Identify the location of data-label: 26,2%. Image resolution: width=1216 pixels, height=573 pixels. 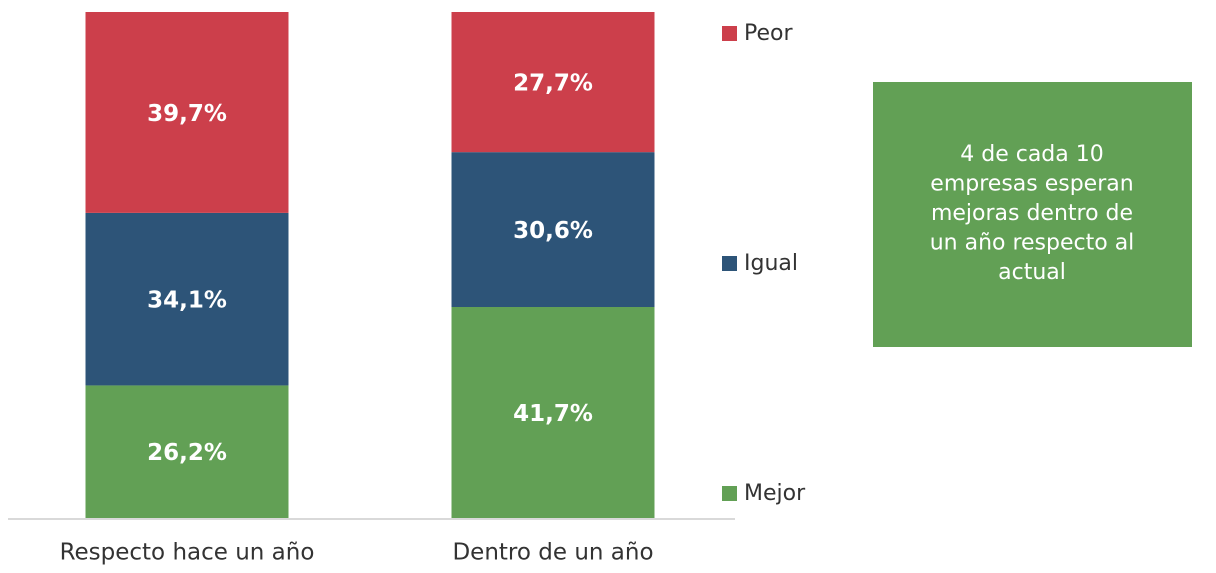
(187, 453).